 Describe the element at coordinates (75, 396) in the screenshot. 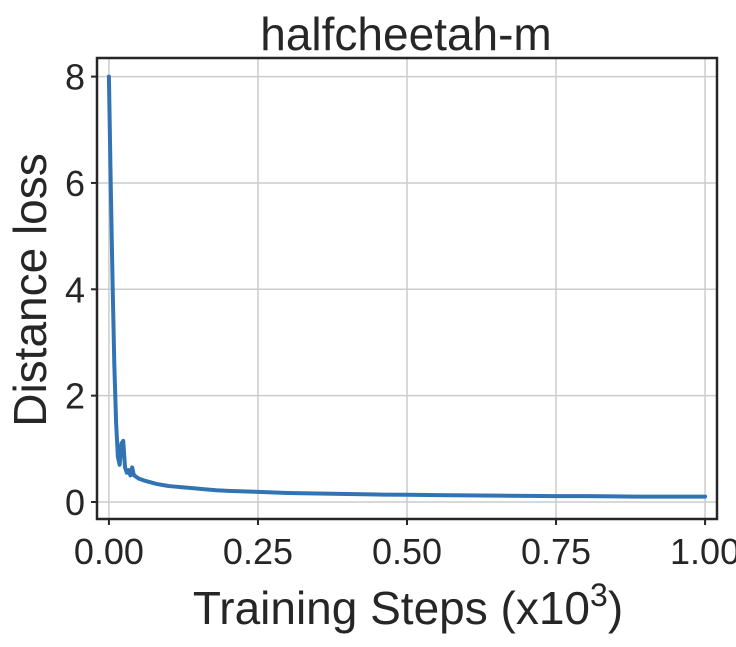

I see `y-tick-label: 2` at that location.